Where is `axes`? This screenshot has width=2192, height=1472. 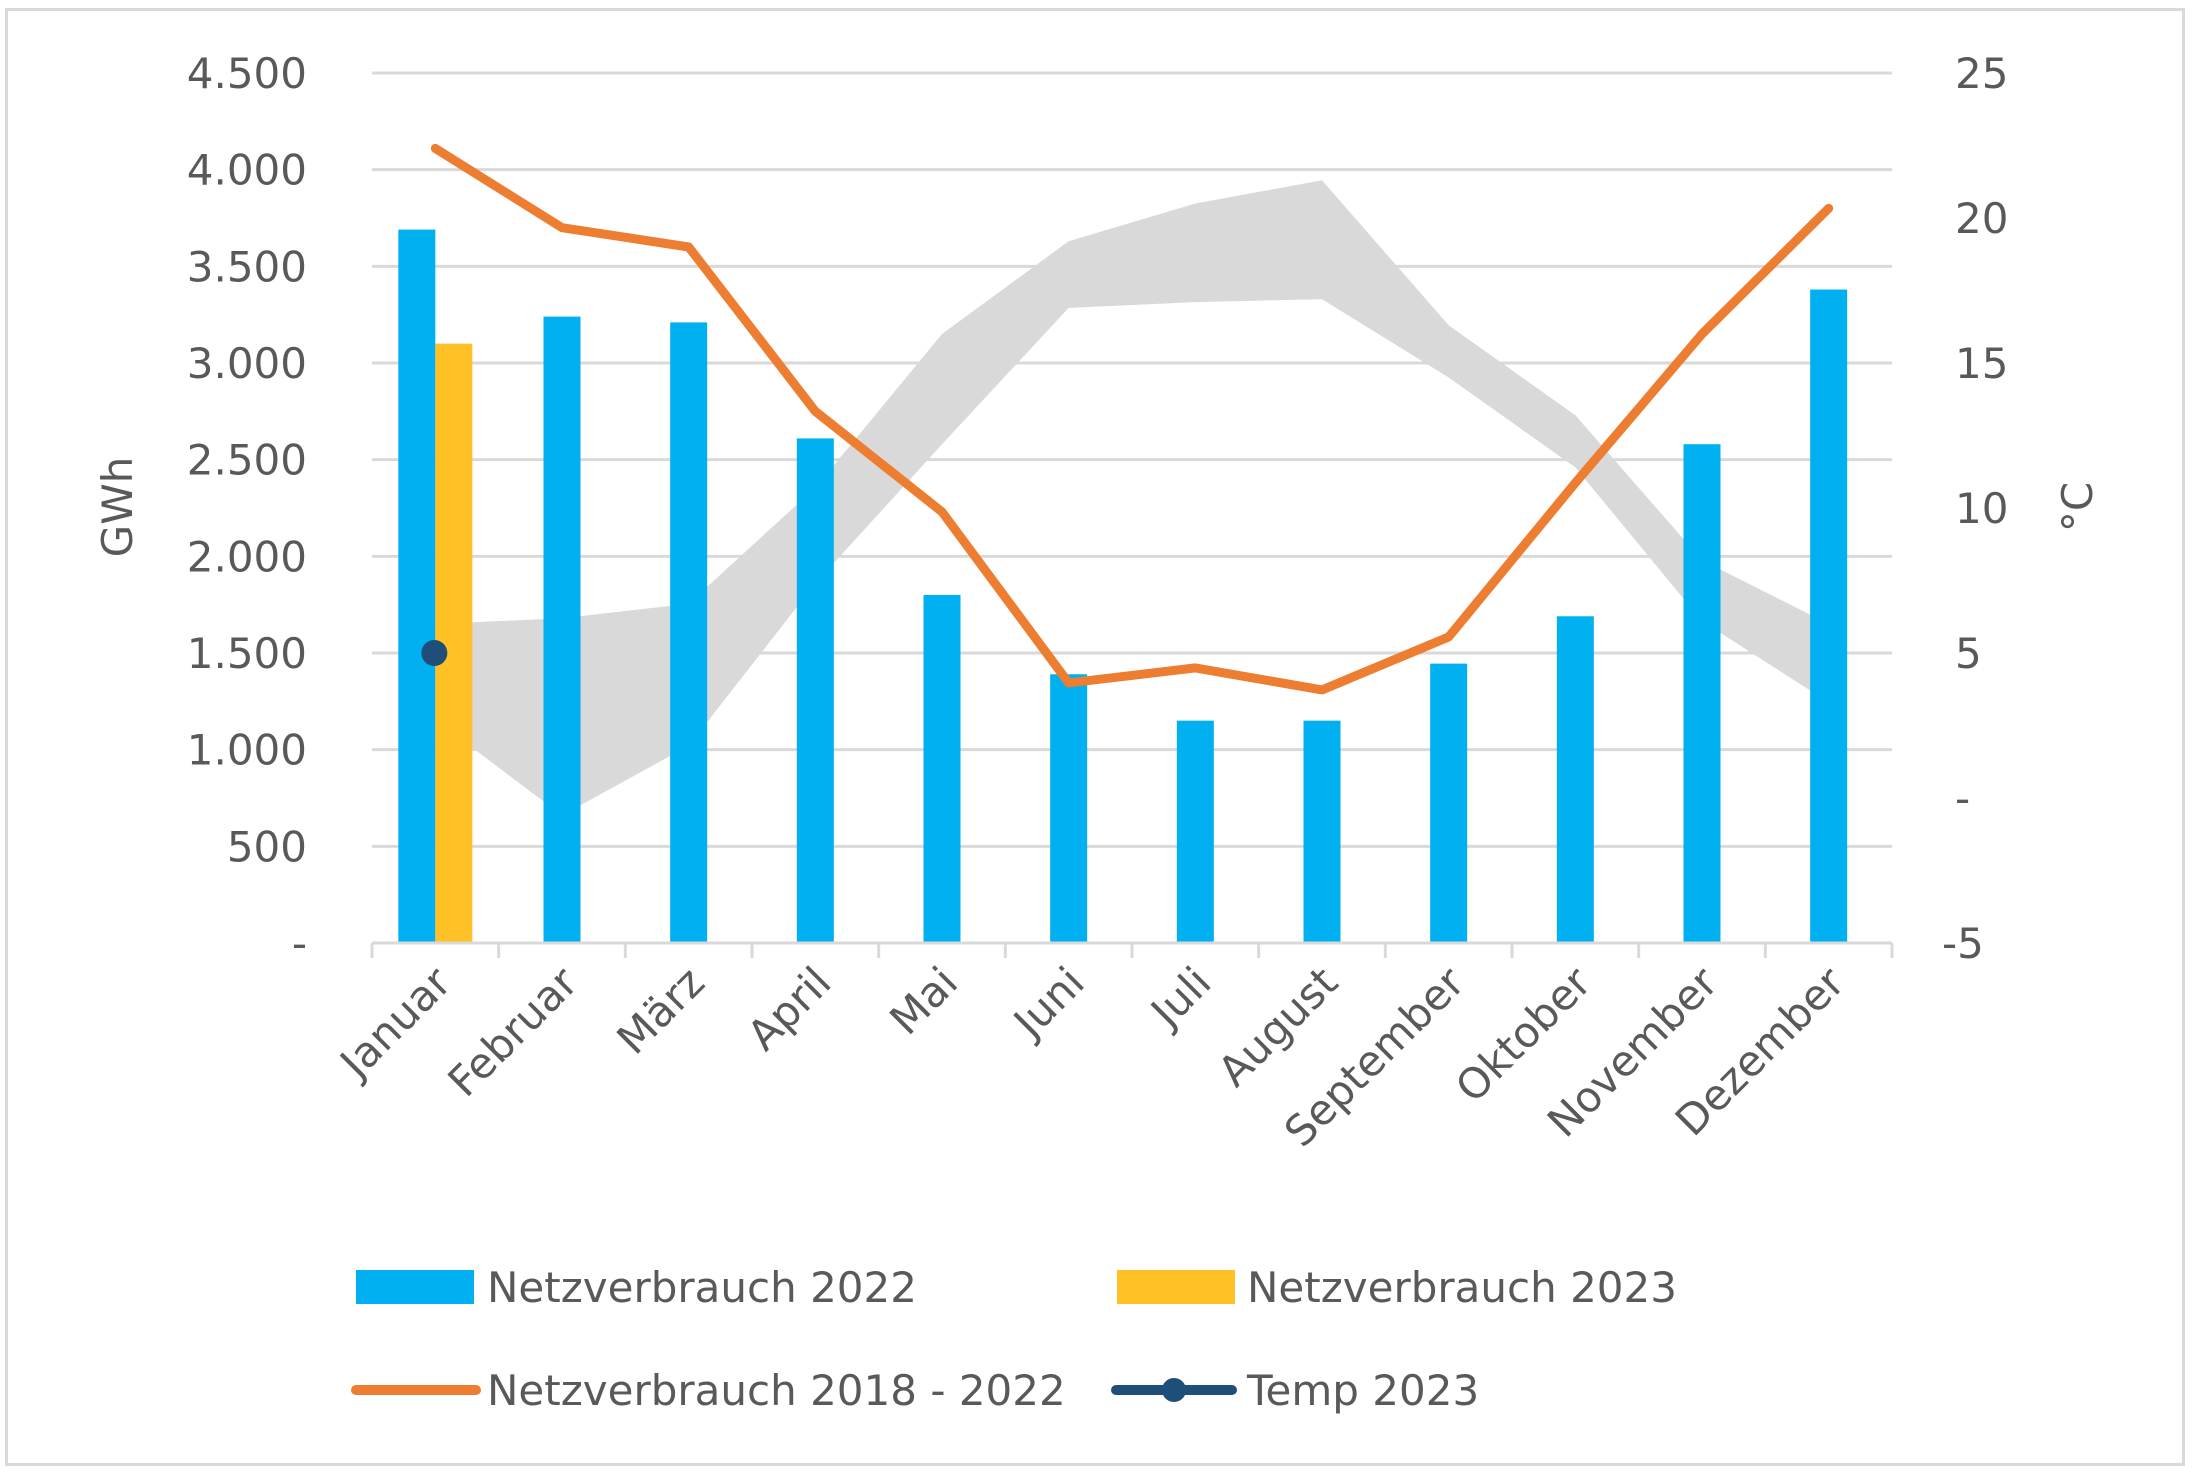
axes is located at coordinates (1132, 949).